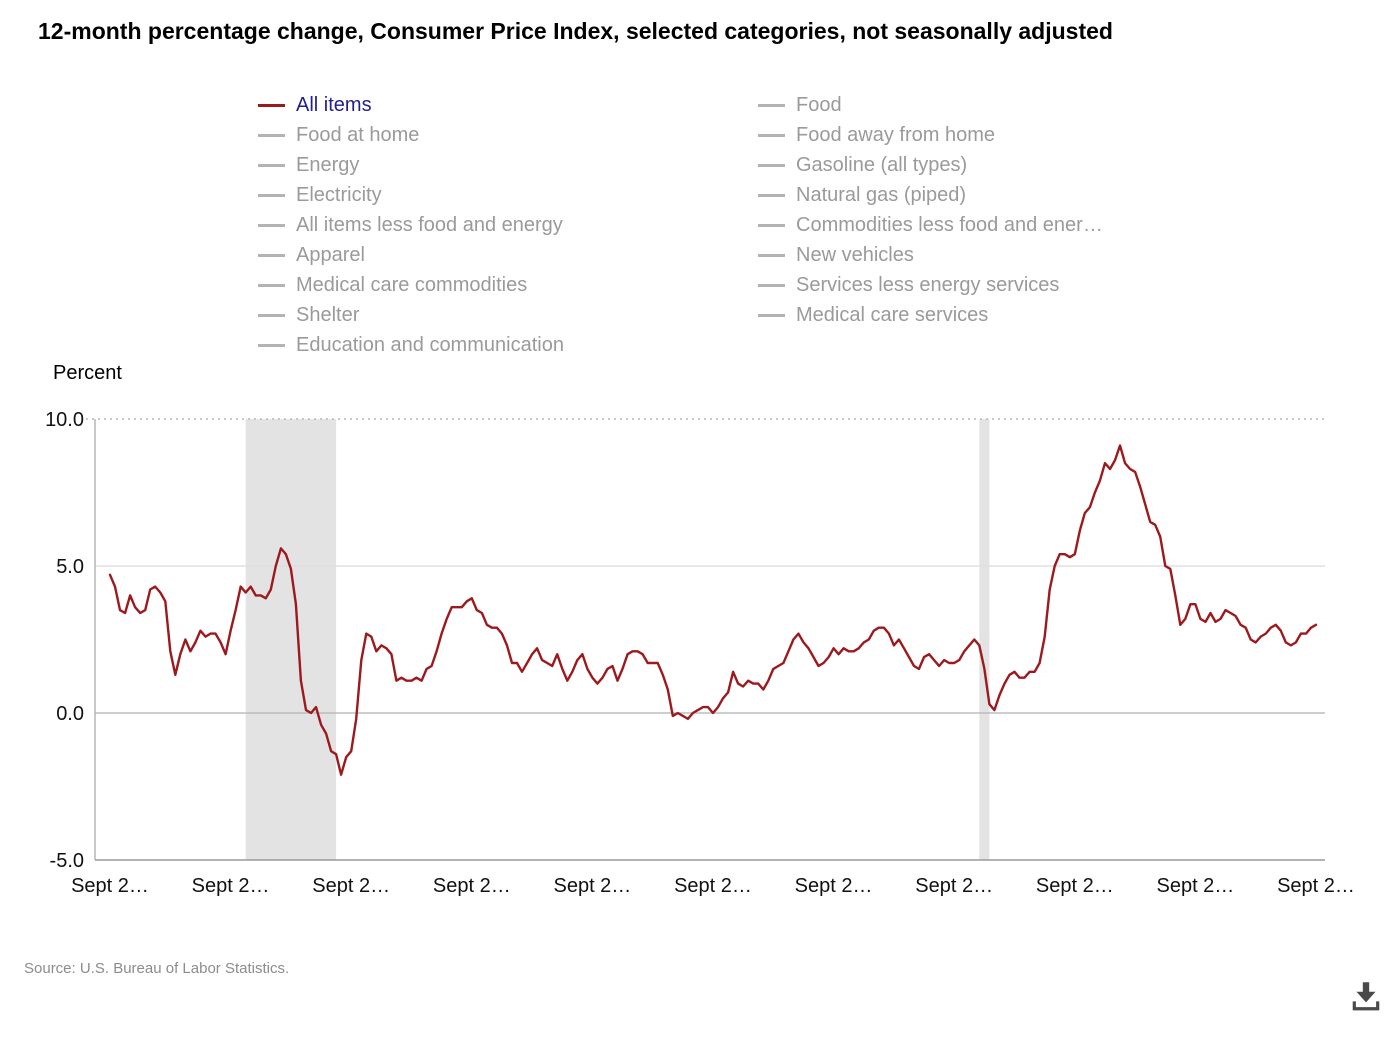 The height and width of the screenshot is (1040, 1400). I want to click on legend-item-label: Services less energy services, so click(928, 284).